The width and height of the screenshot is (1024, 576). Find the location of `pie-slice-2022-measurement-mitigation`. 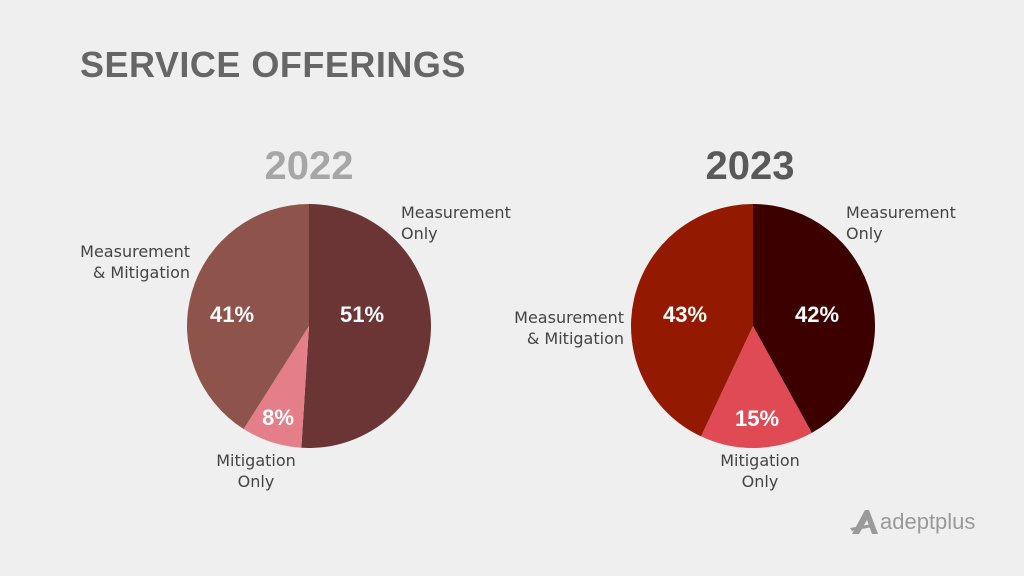

pie-slice-2022-measurement-mitigation is located at coordinates (248, 317).